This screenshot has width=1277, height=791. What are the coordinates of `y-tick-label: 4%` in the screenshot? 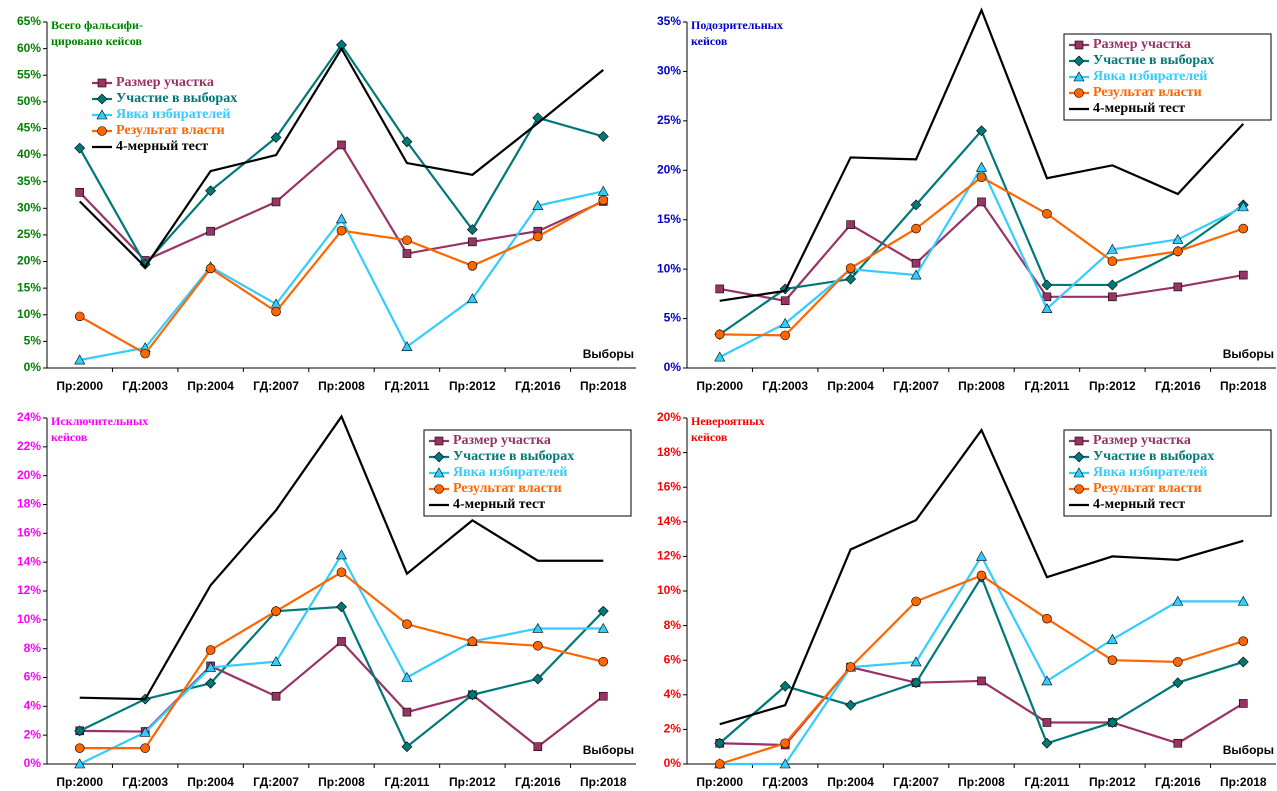 It's located at (673, 694).